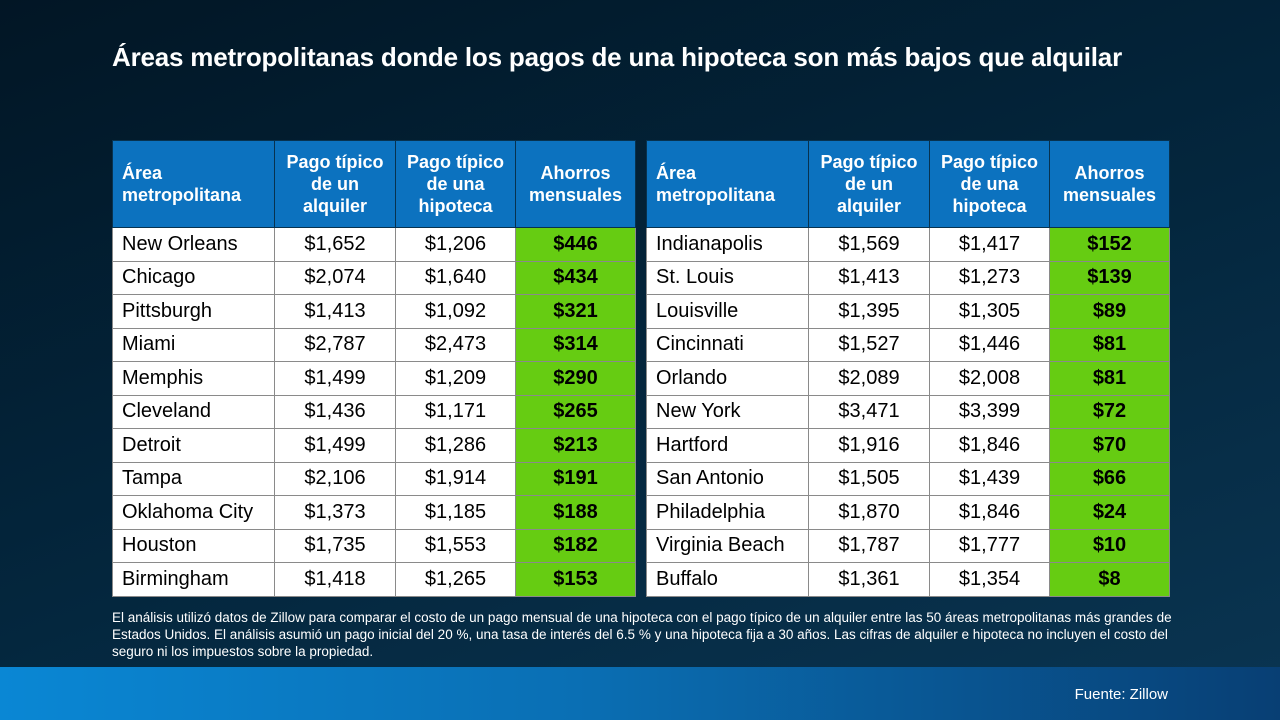  What do you see at coordinates (727, 512) in the screenshot?
I see `area-cell: Philadelphia` at bounding box center [727, 512].